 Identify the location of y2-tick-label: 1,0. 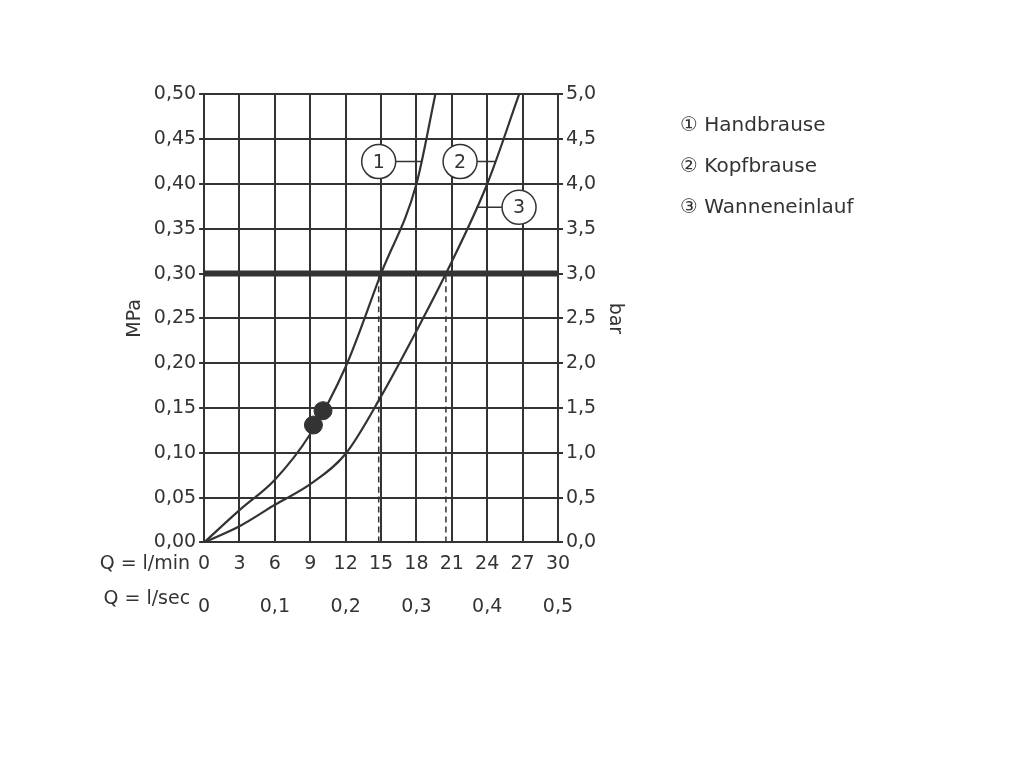
(581, 450).